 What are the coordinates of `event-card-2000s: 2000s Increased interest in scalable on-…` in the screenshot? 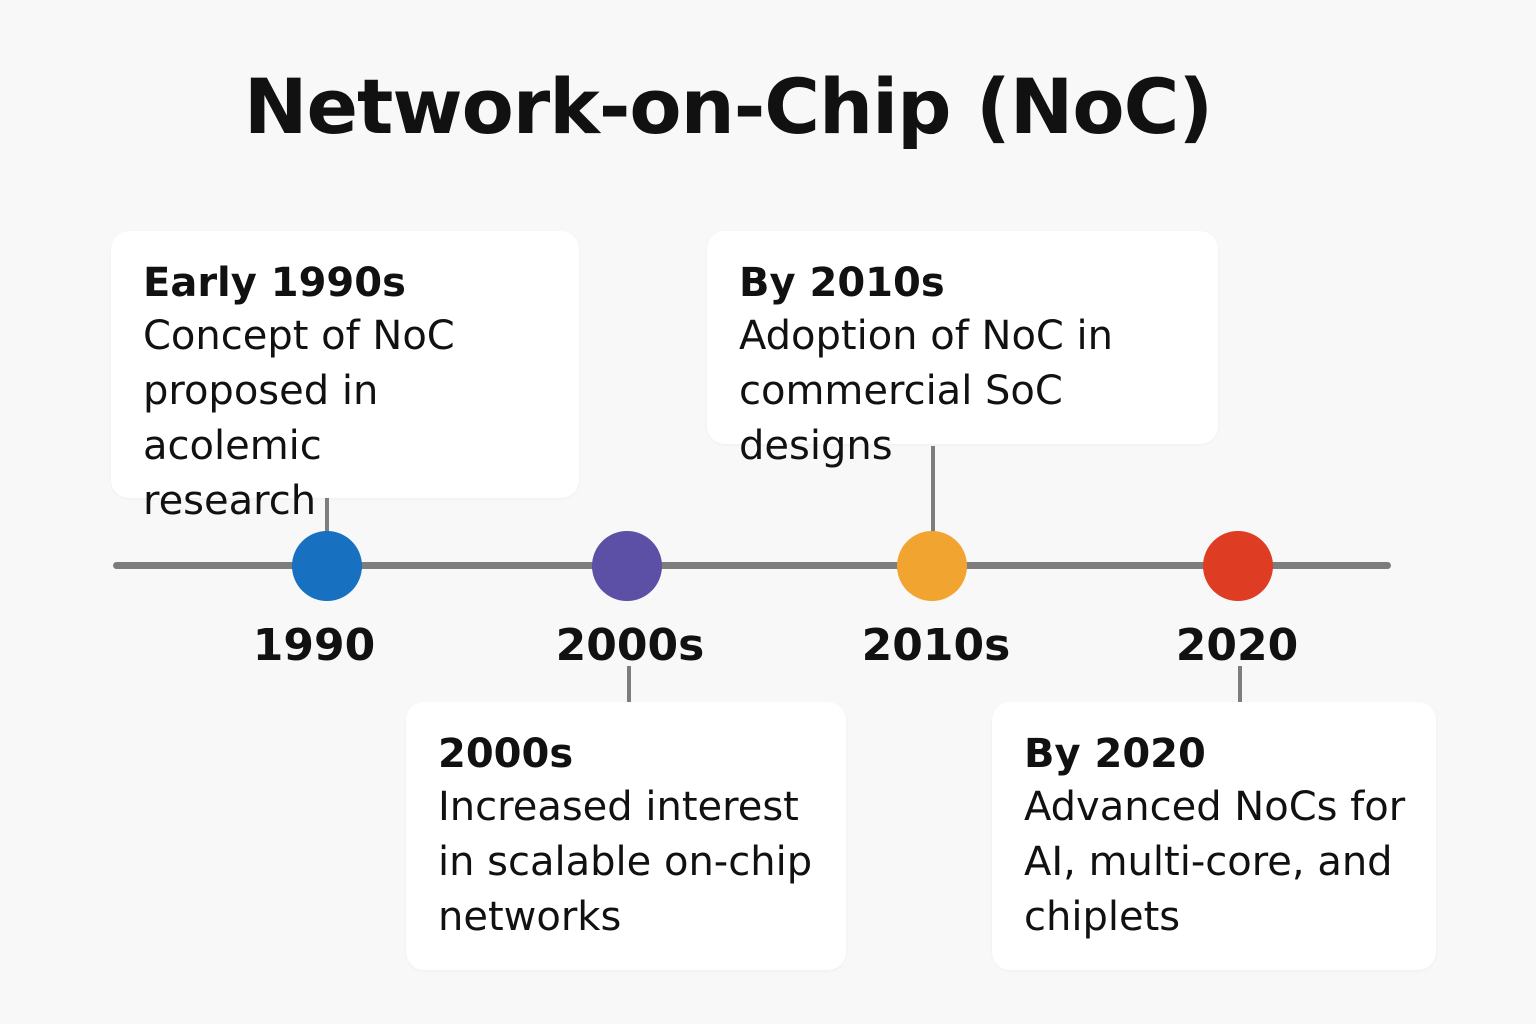 It's located at (626, 836).